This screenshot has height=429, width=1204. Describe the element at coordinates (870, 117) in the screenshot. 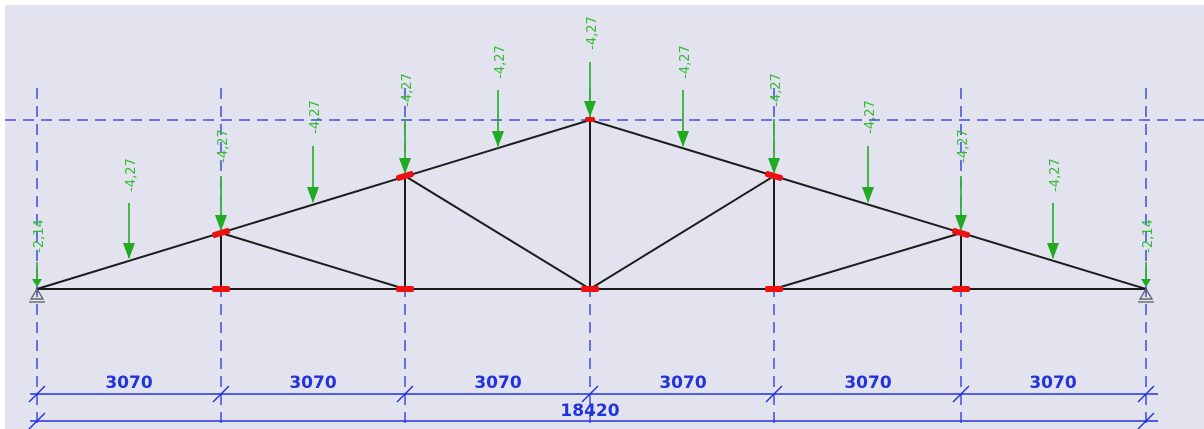

I see `load-value-span-5: -4,27` at that location.